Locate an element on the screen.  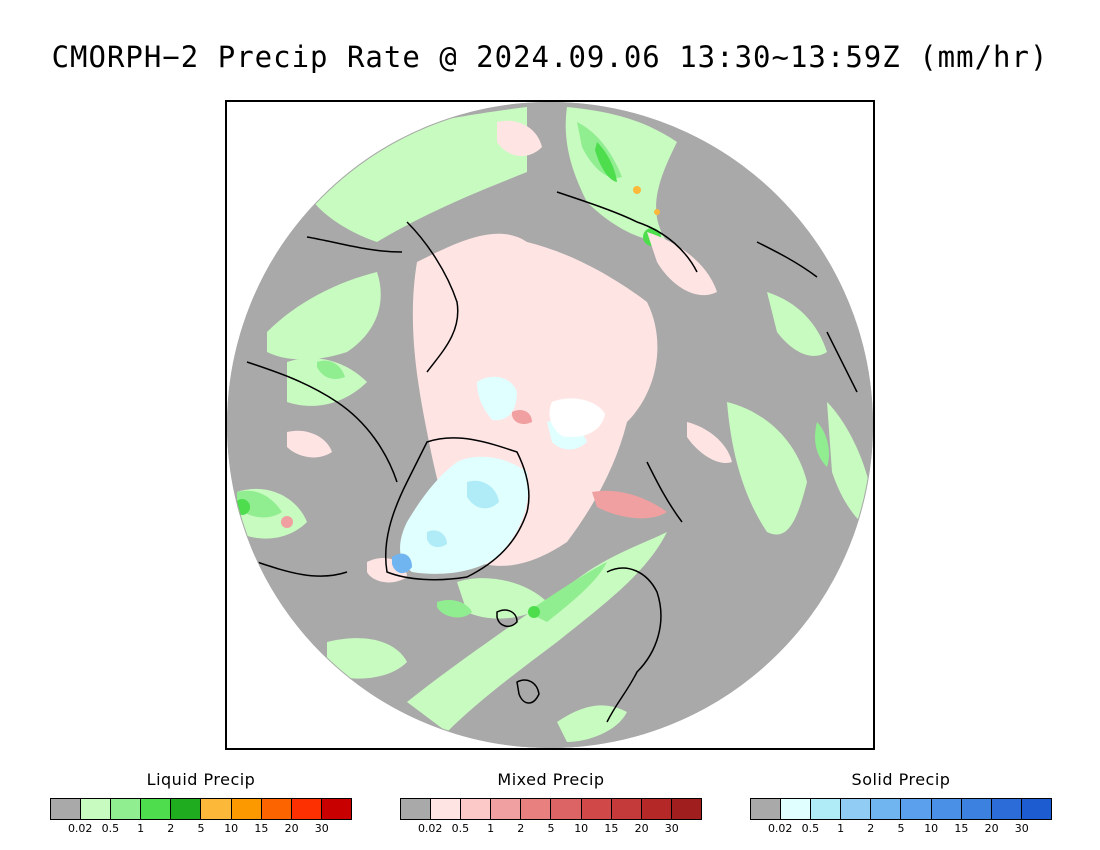
no-data-region is located at coordinates (577, 418).